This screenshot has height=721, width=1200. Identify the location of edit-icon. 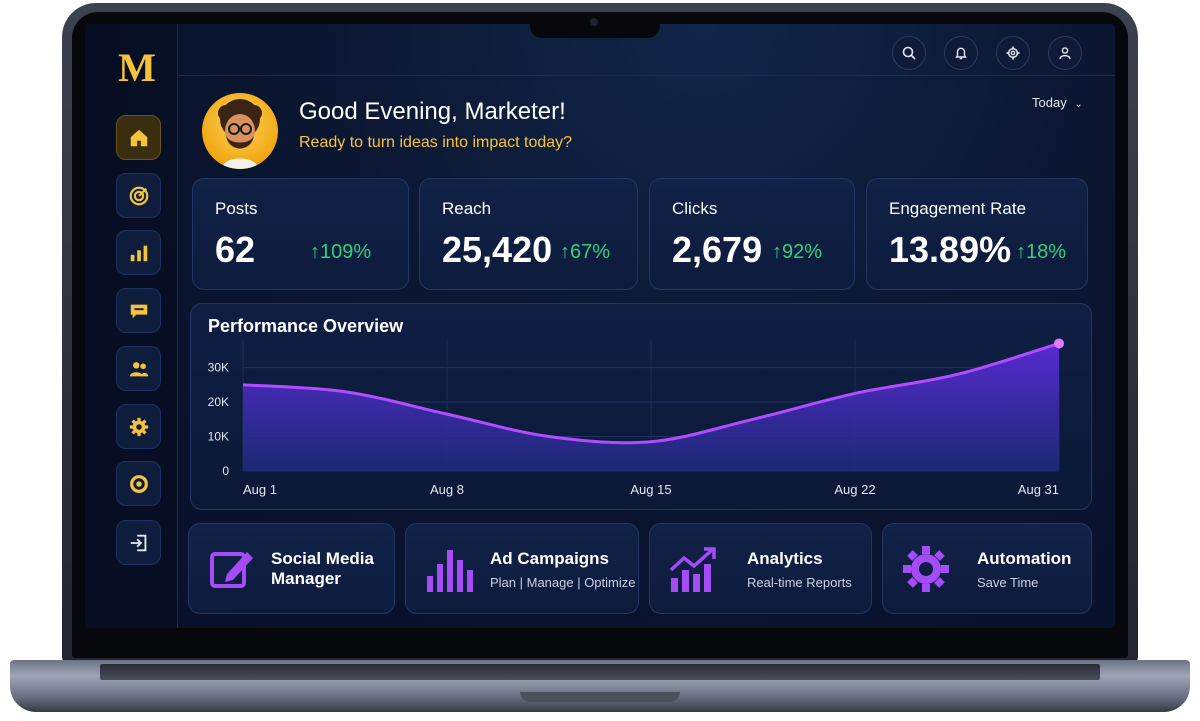
(231, 570).